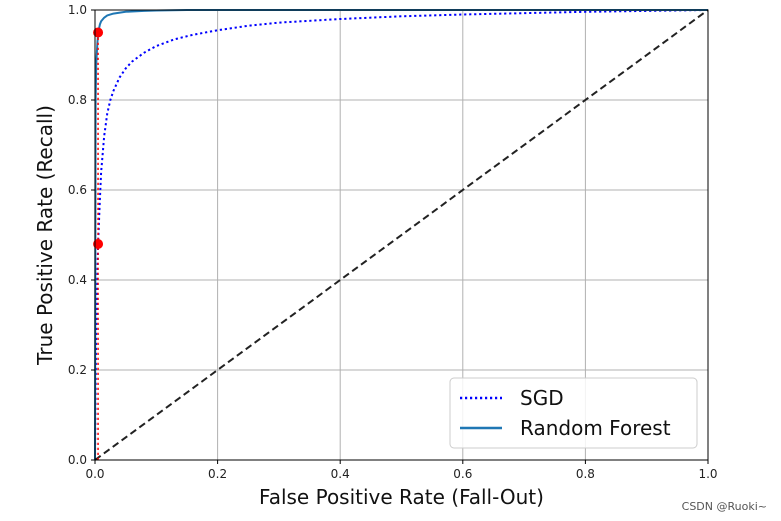 The image size is (781, 521). Describe the element at coordinates (77, 460) in the screenshot. I see `y-tick-label: 0.0` at that location.